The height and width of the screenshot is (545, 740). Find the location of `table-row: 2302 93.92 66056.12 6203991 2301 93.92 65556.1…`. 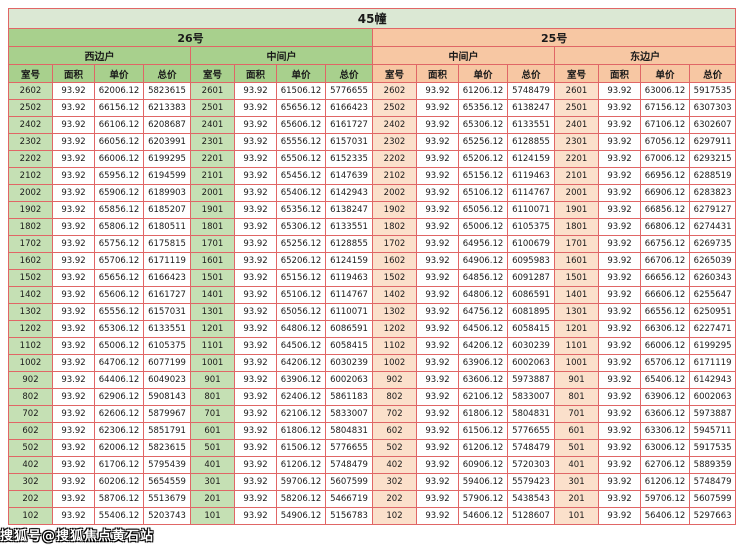

table-row: 2302 93.92 66056.12 6203991 2301 93.92 65556.1… is located at coordinates (372, 142).